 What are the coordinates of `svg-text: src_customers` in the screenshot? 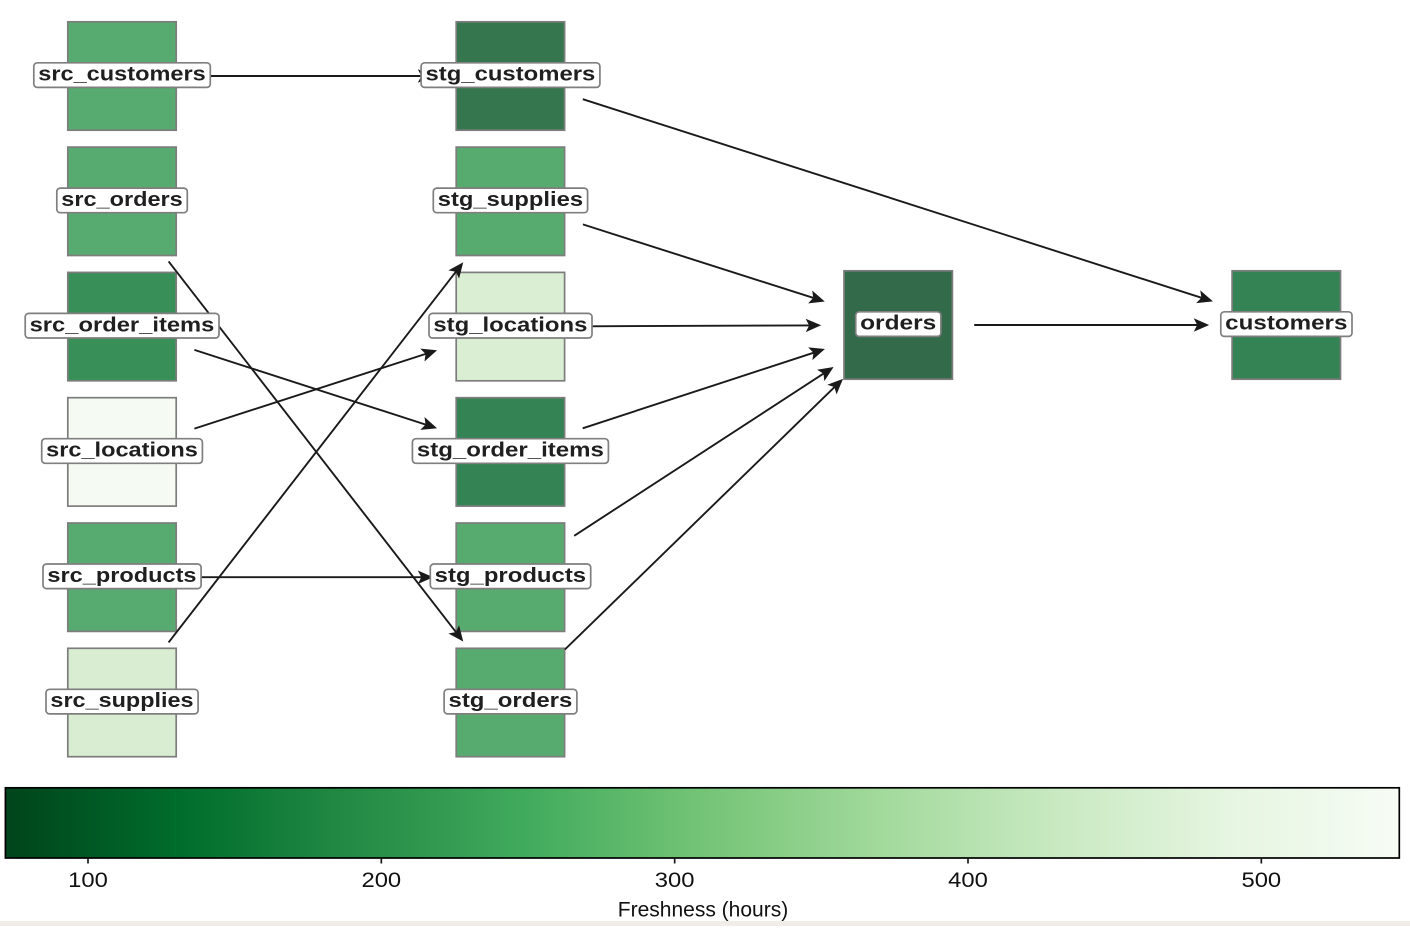 It's located at (122, 74).